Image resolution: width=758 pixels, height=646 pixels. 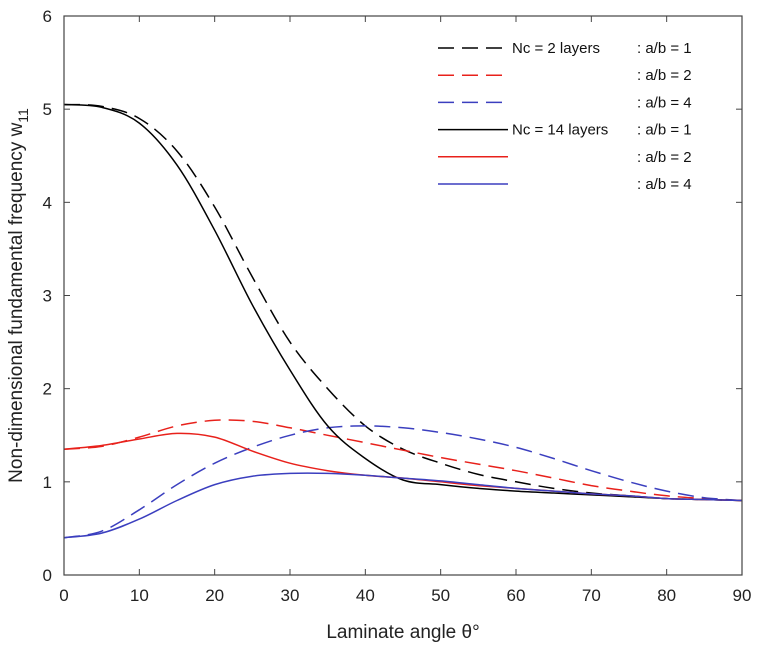 I want to click on x-tick-label: 20, so click(x=214, y=595).